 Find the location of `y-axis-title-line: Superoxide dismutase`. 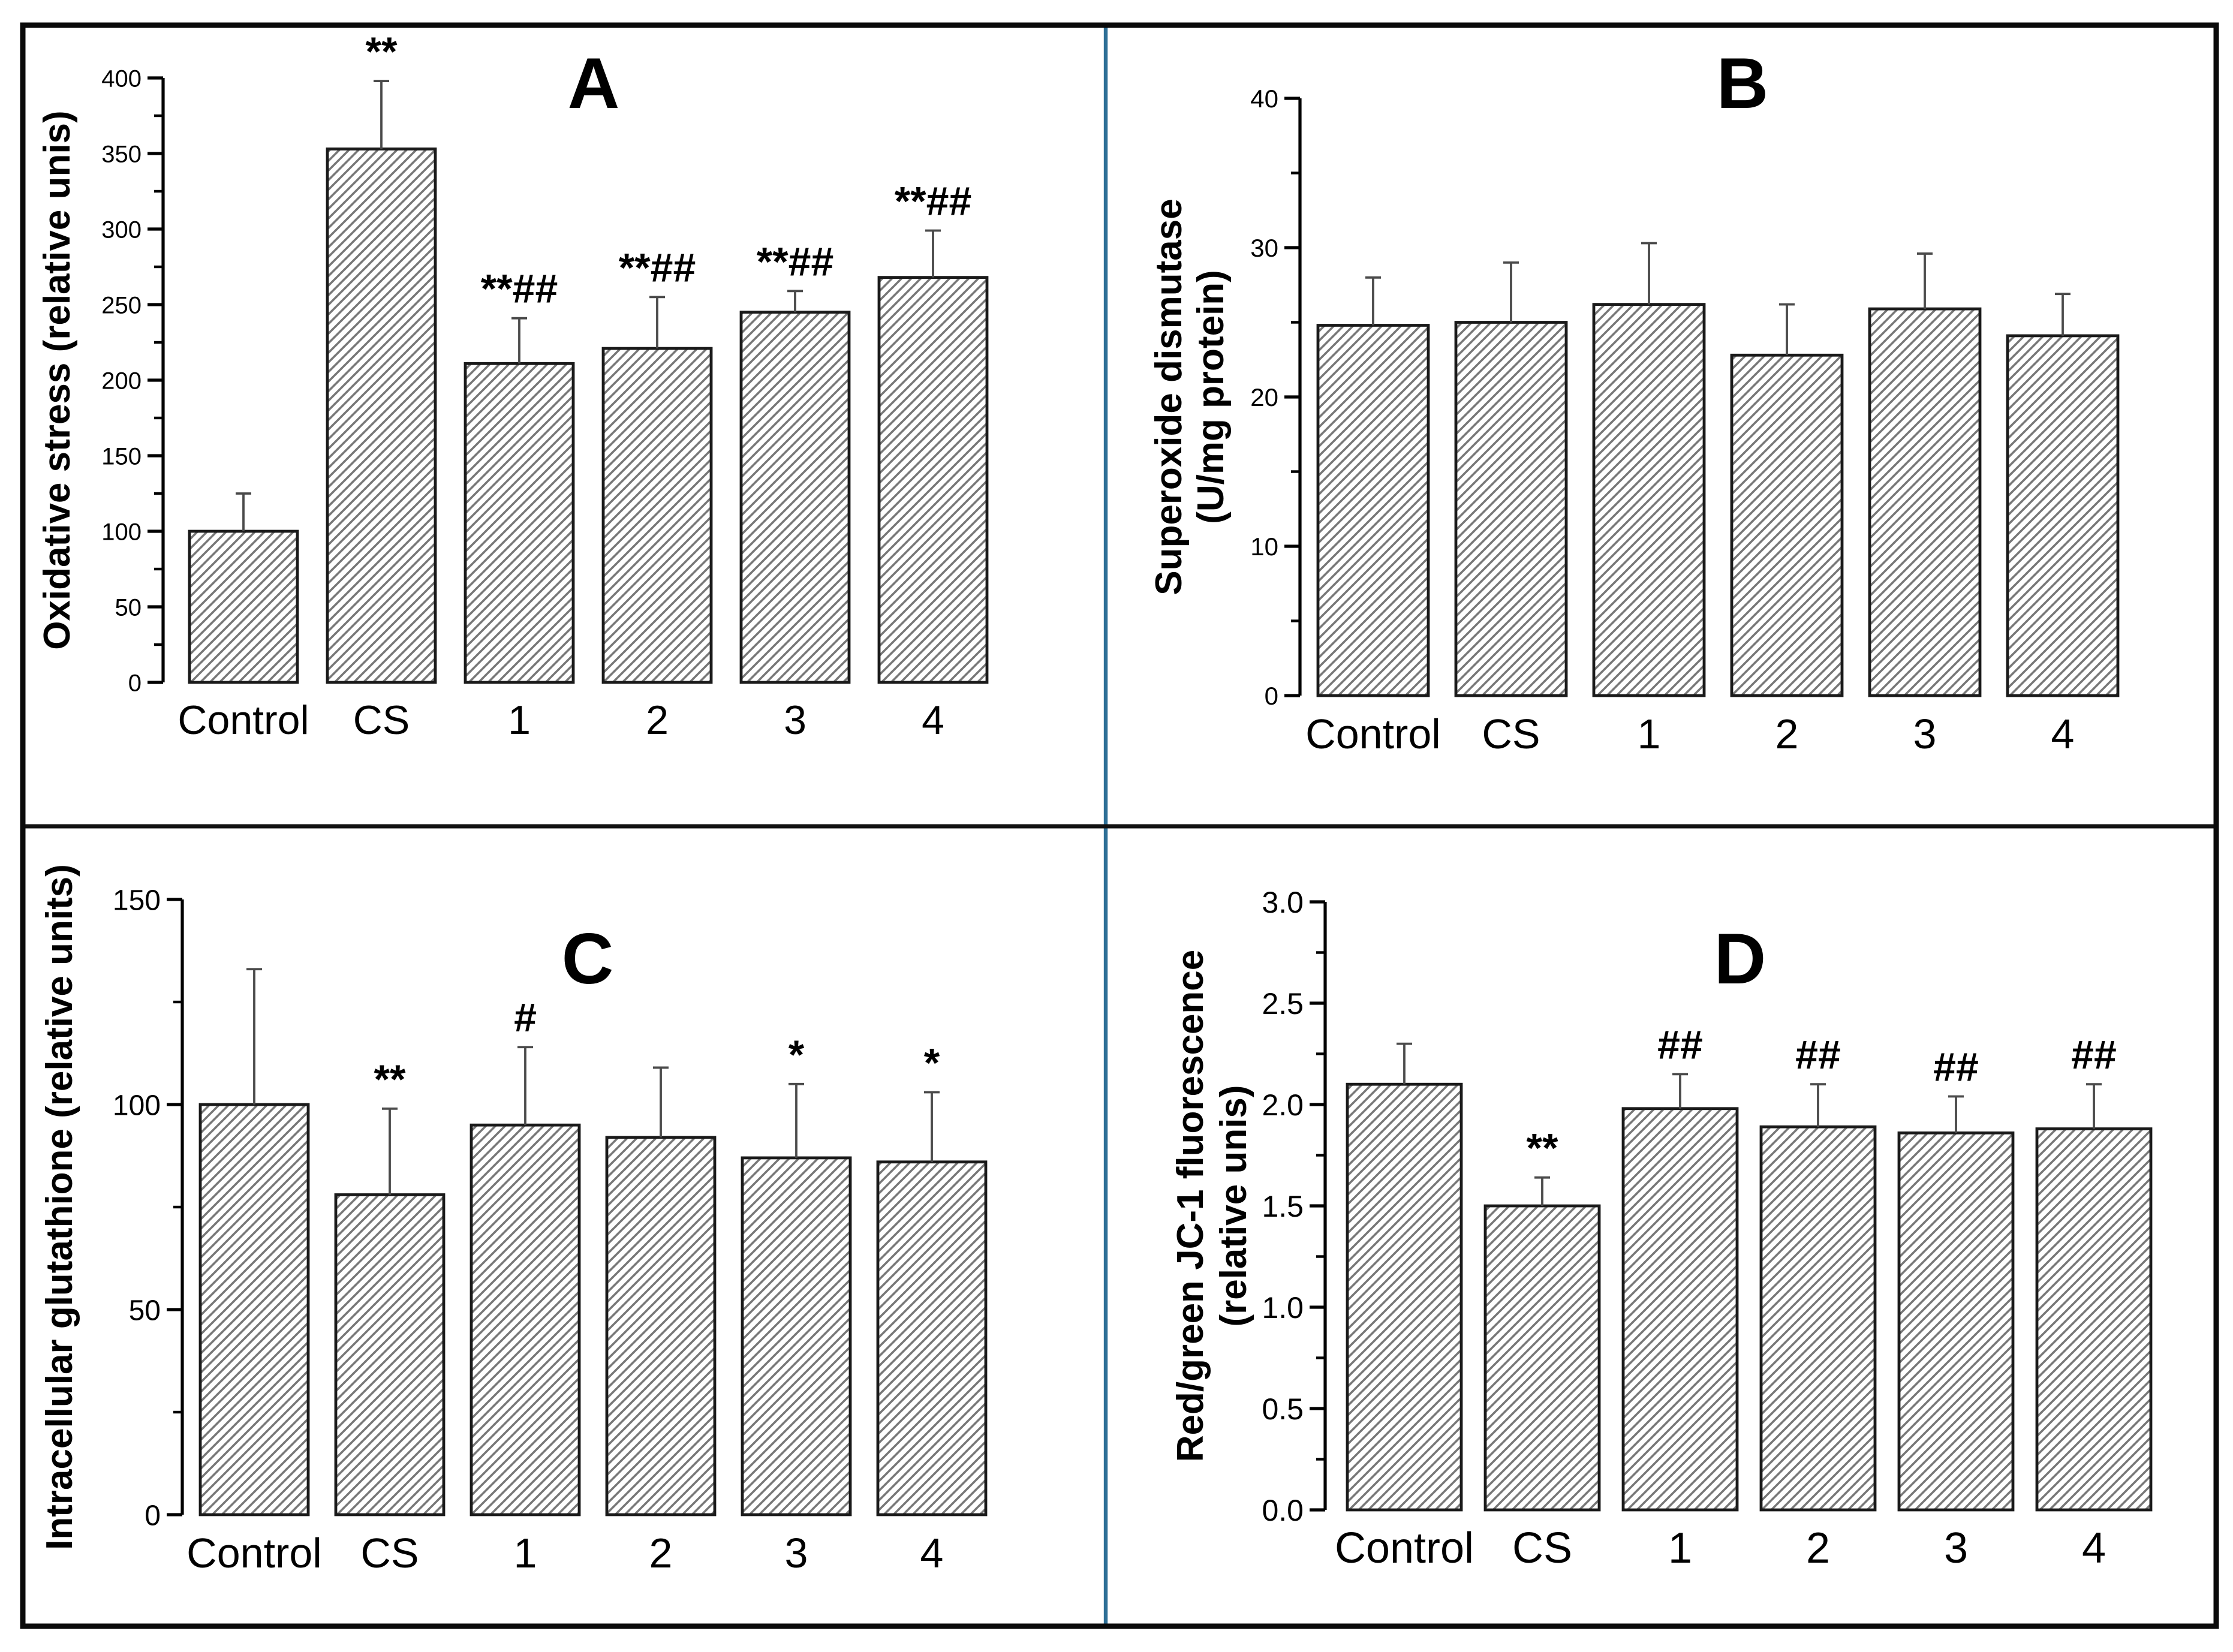

y-axis-title-line: Superoxide dismutase is located at coordinates (1169, 396).